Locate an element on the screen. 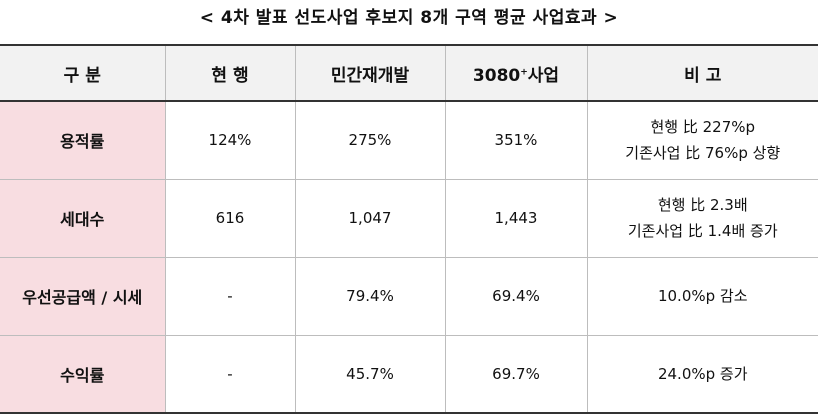  cell-private-redevelopment: 1,047 is located at coordinates (370, 218).